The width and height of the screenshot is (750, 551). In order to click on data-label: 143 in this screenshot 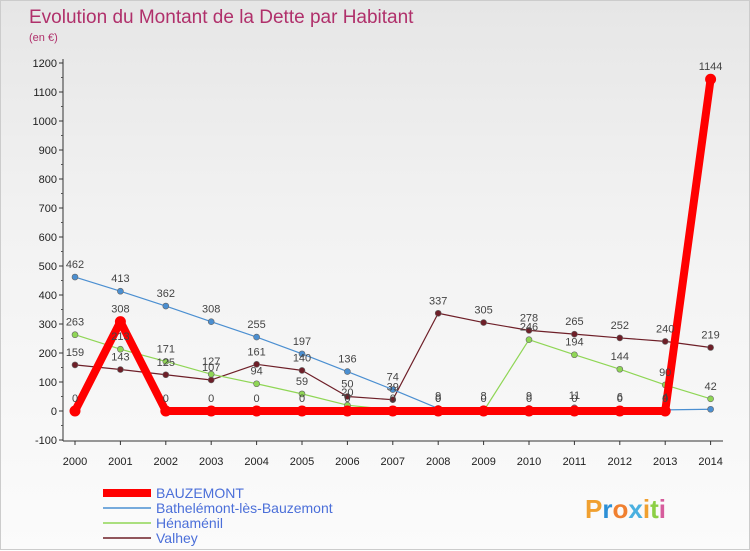, I will do `click(120, 358)`.